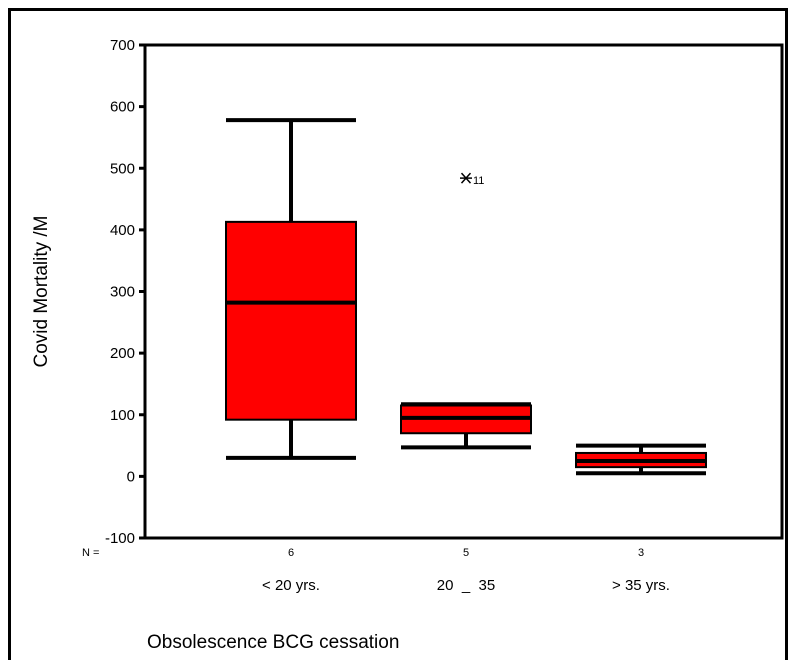 Image resolution: width=796 pixels, height=660 pixels. Describe the element at coordinates (291, 553) in the screenshot. I see `n-count-label: 6` at that location.